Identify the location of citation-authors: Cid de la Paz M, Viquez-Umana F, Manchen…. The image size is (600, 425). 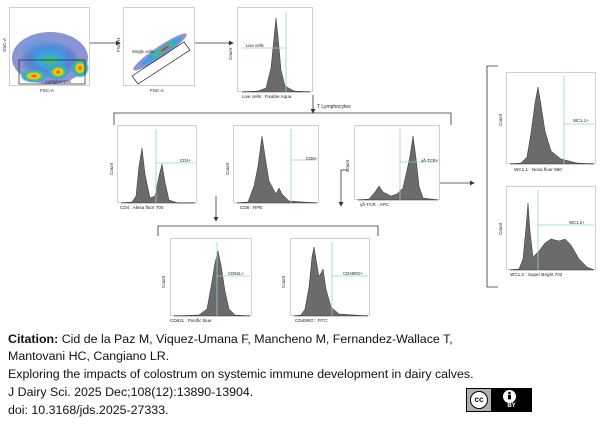
(255, 339).